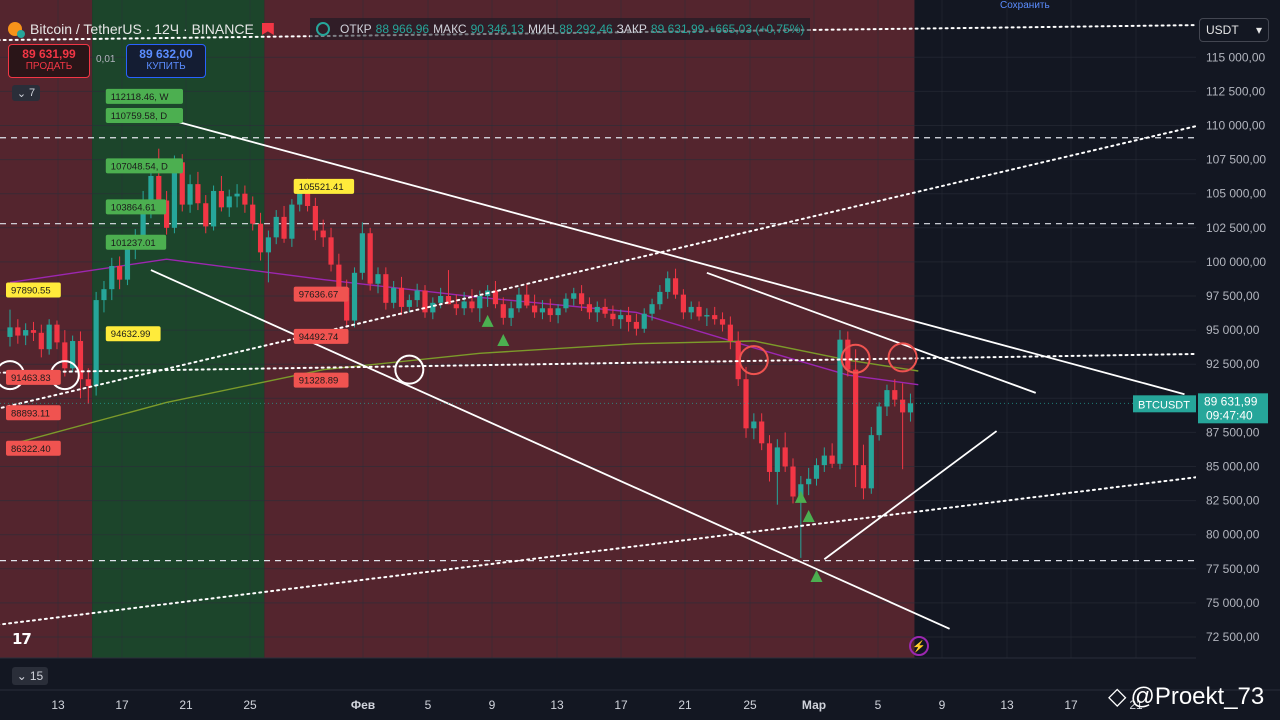  I want to click on level-label: 97890.55, so click(33, 290).